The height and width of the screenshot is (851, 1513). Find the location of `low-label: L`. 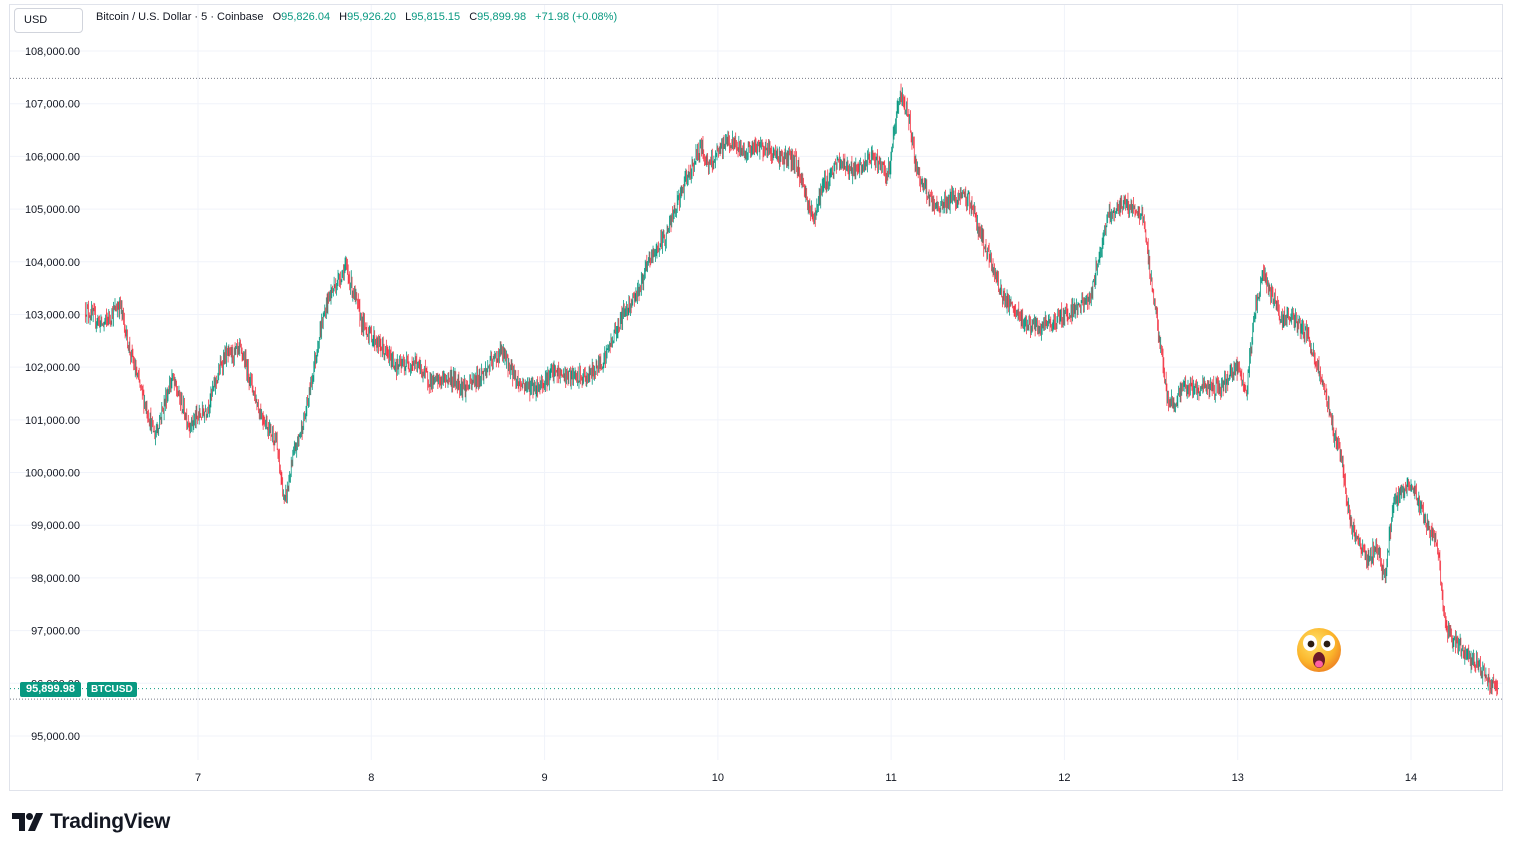

low-label: L is located at coordinates (408, 17).